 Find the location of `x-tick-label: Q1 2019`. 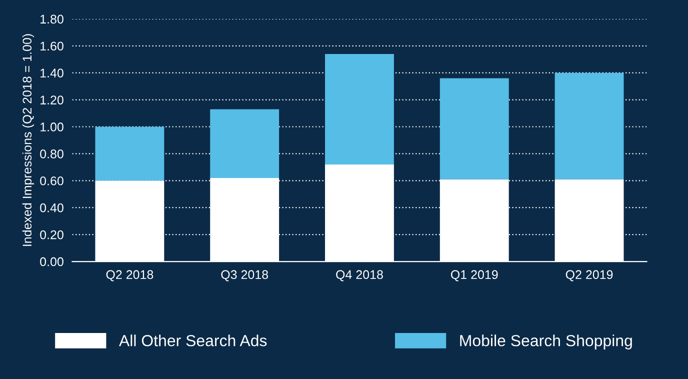

x-tick-label: Q1 2019 is located at coordinates (474, 276).